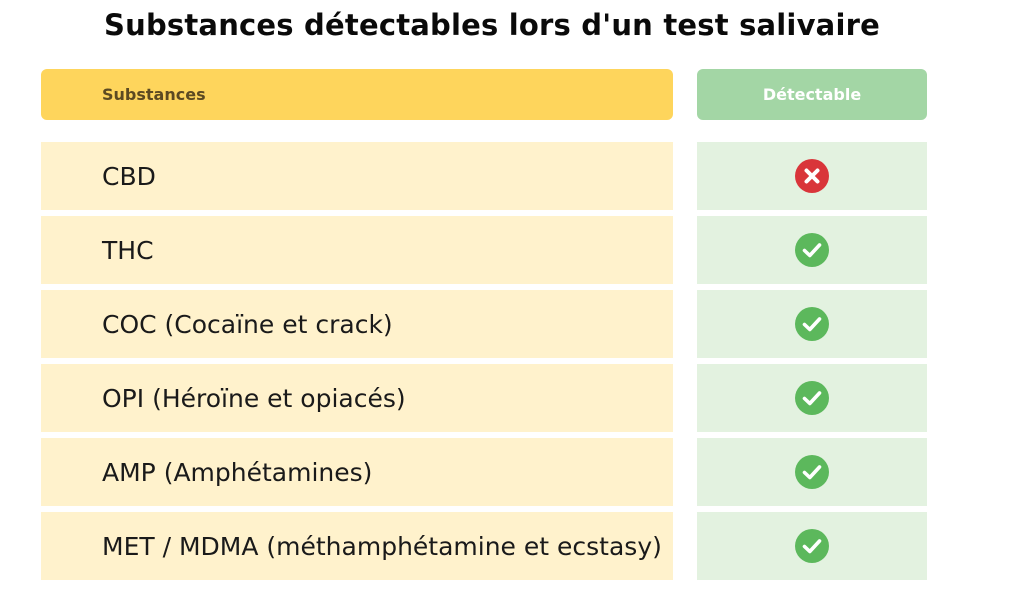 This screenshot has width=1024, height=602. Describe the element at coordinates (357, 250) in the screenshot. I see `substance-cell: THC` at that location.